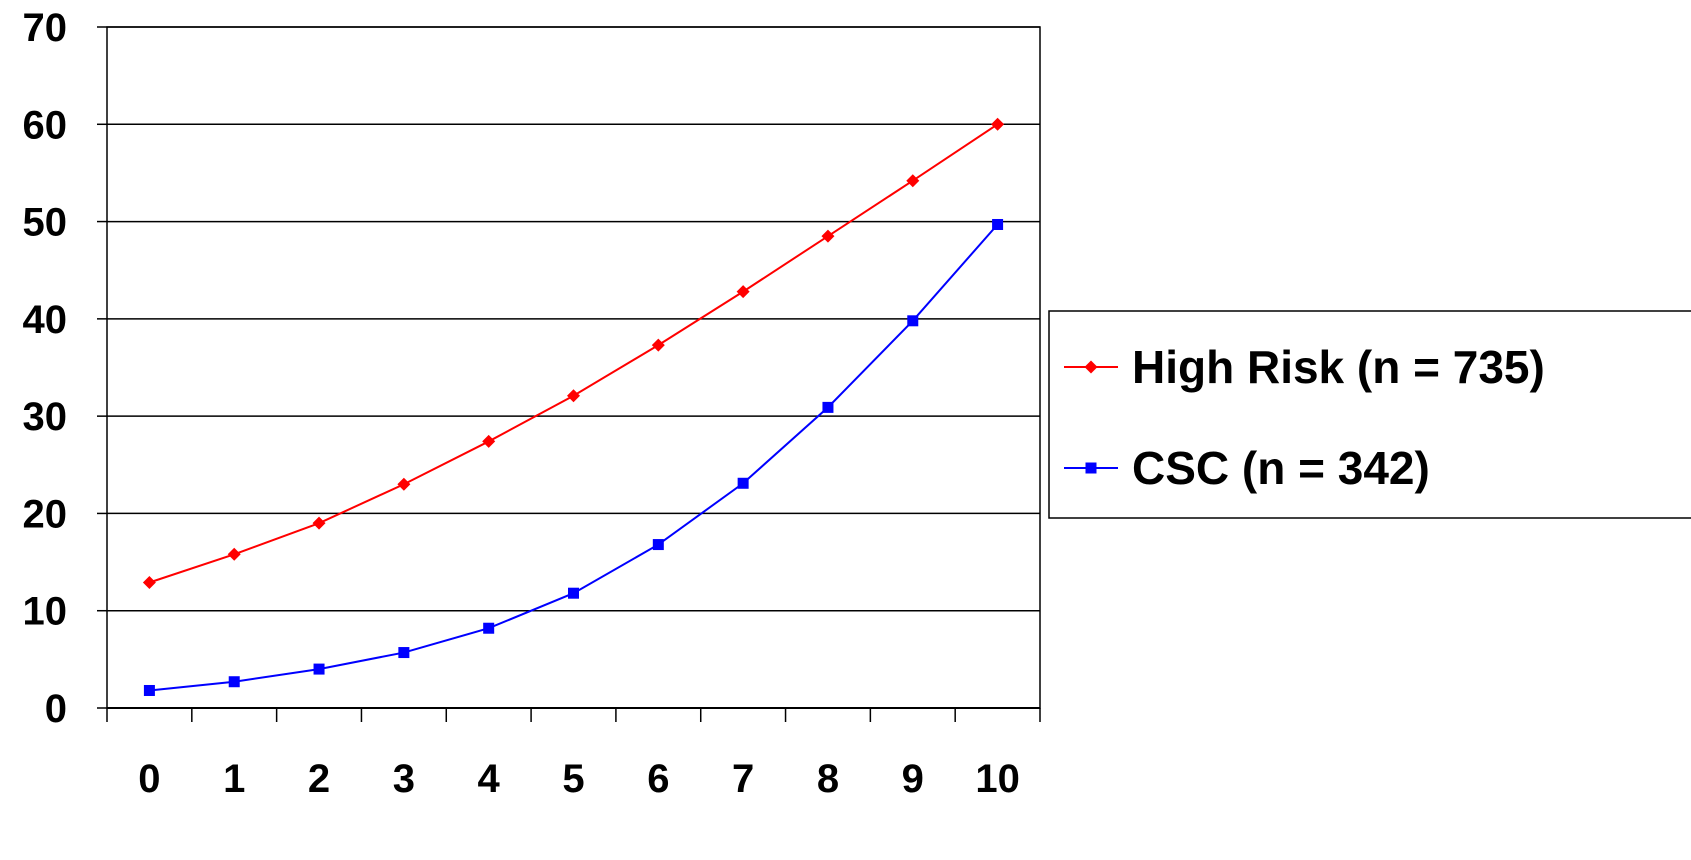 The image size is (1691, 860). I want to click on legend: High Risk (n = 735) CSC (n = 342), so click(1369, 414).